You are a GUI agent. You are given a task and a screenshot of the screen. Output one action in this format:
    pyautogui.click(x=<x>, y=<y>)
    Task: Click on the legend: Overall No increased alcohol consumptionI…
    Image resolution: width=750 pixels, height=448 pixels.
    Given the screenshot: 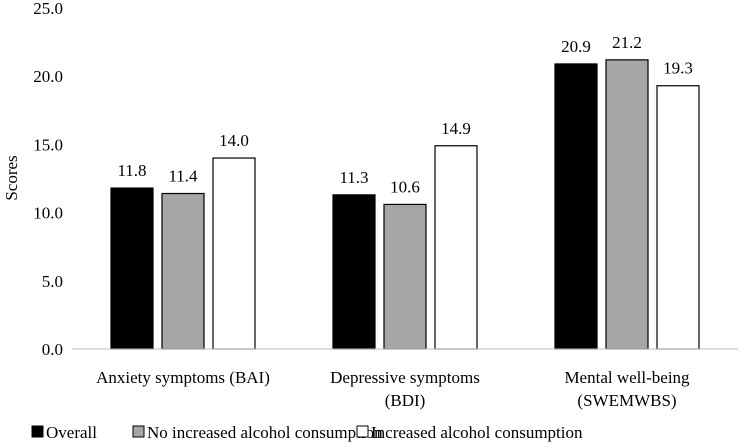 What is the action you would take?
    pyautogui.click(x=307, y=432)
    